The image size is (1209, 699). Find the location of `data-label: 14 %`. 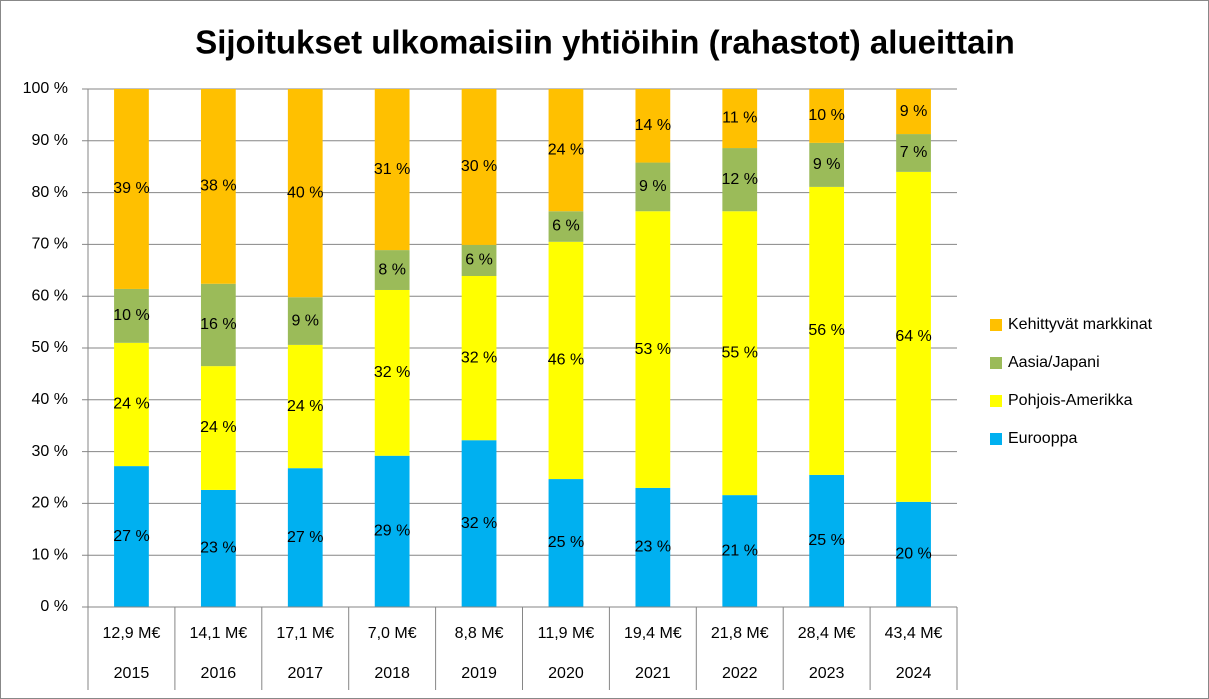

data-label: 14 % is located at coordinates (653, 125).